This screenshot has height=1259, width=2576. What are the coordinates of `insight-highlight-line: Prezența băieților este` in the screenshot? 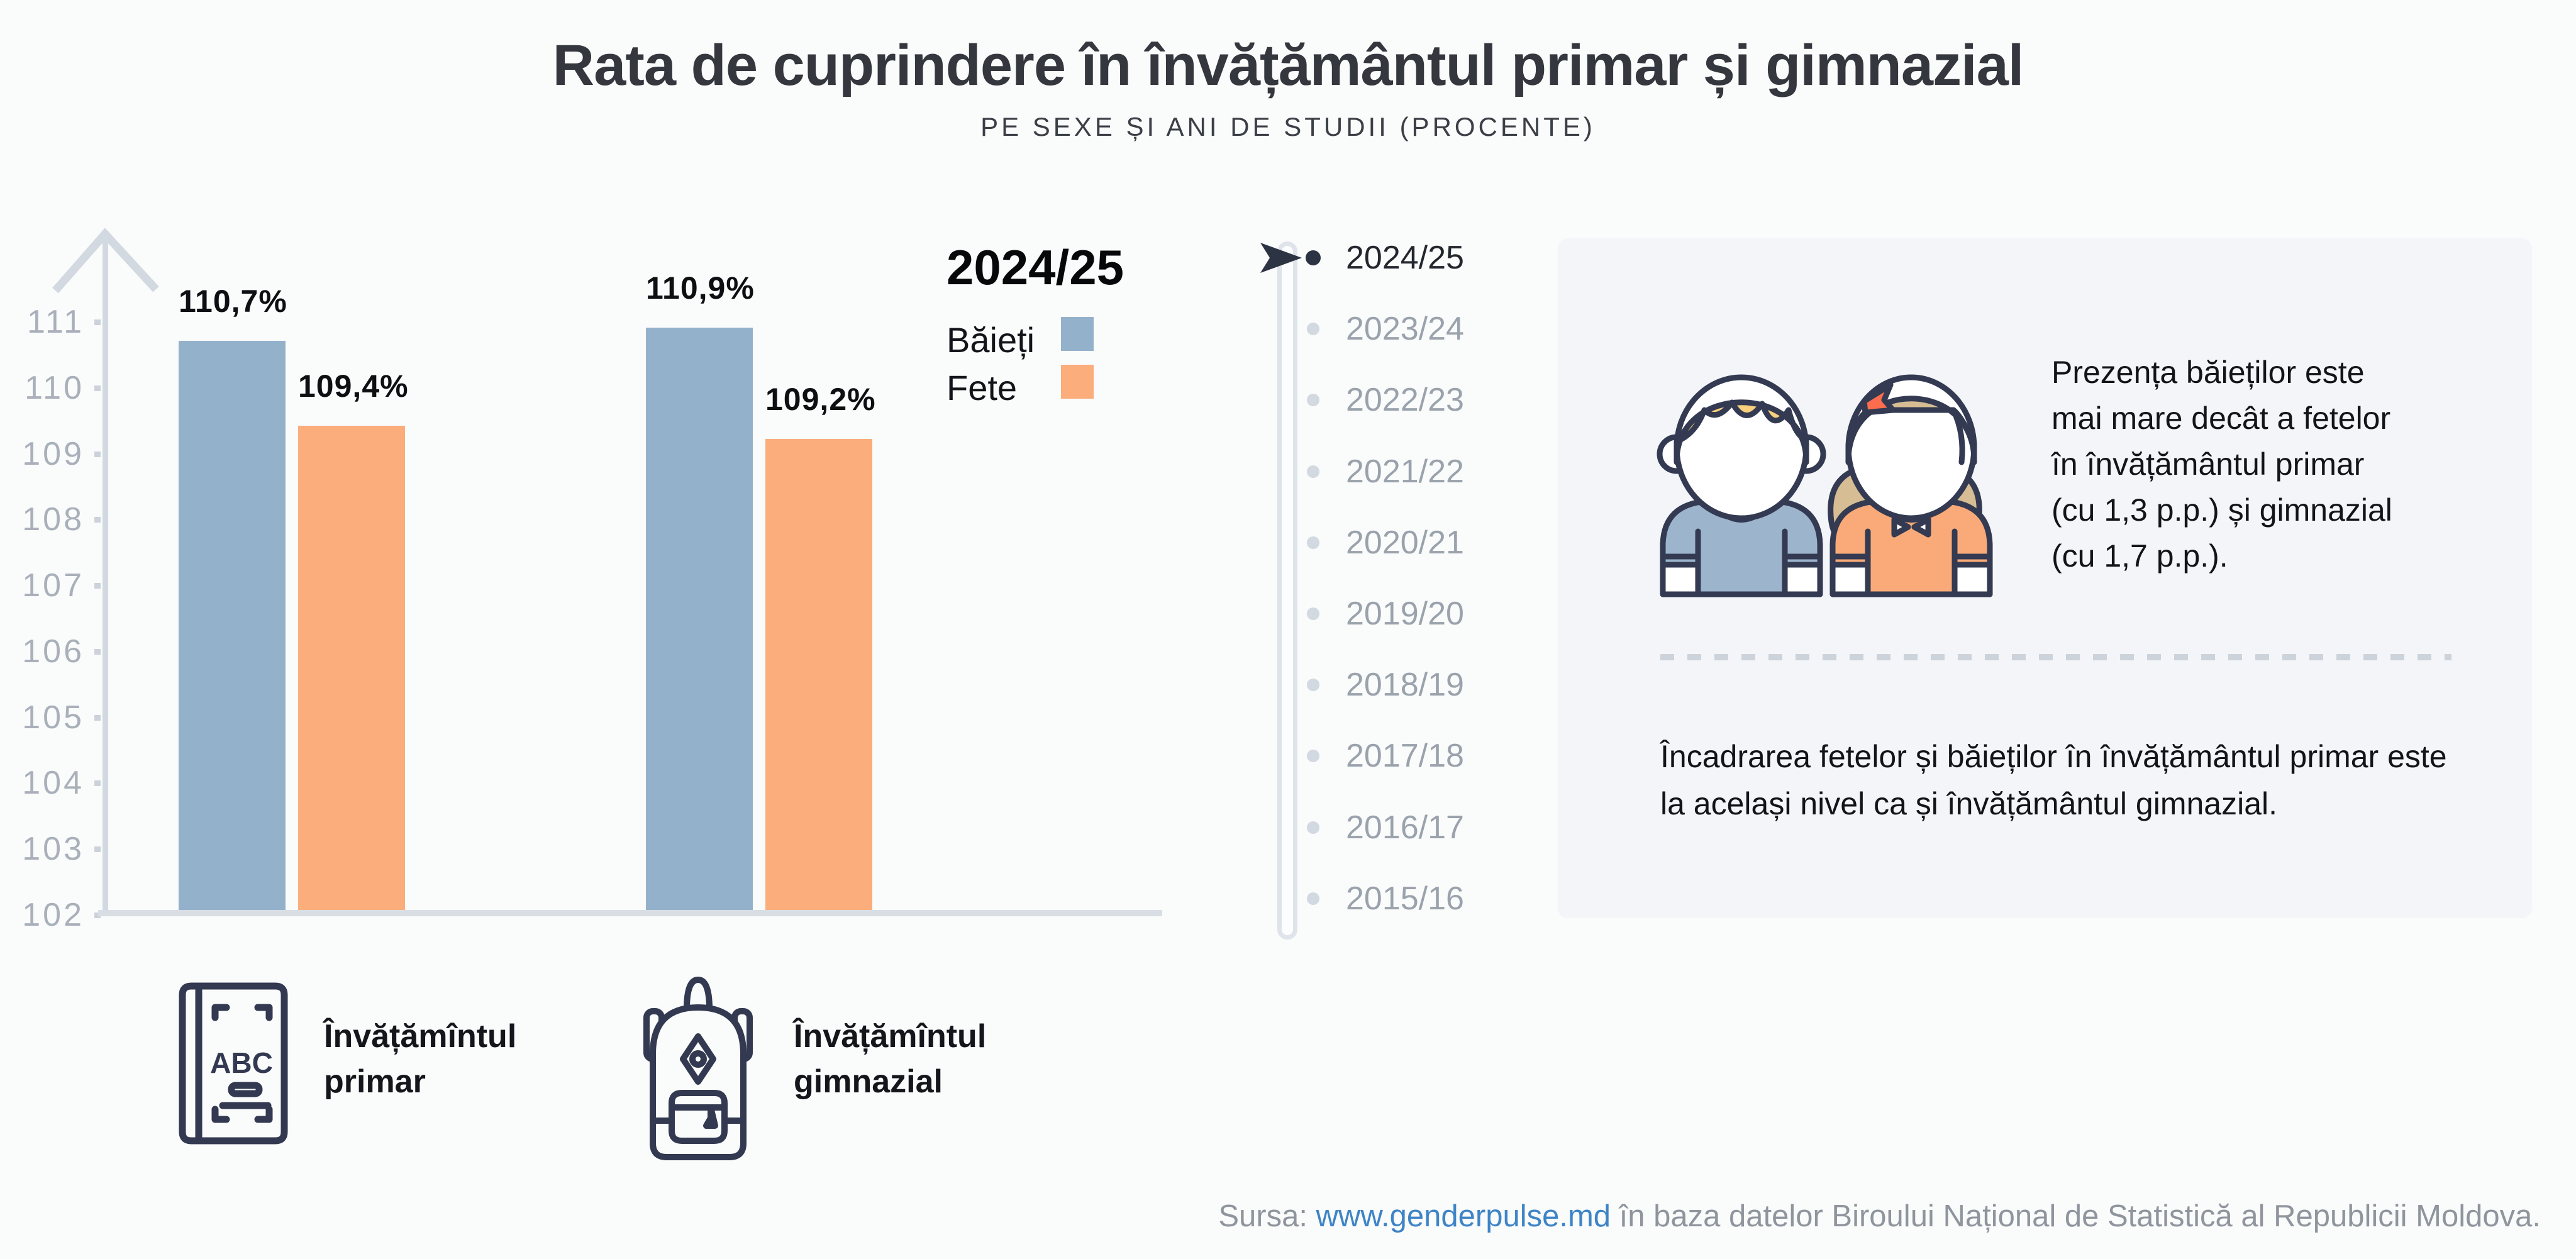 It's located at (2208, 372).